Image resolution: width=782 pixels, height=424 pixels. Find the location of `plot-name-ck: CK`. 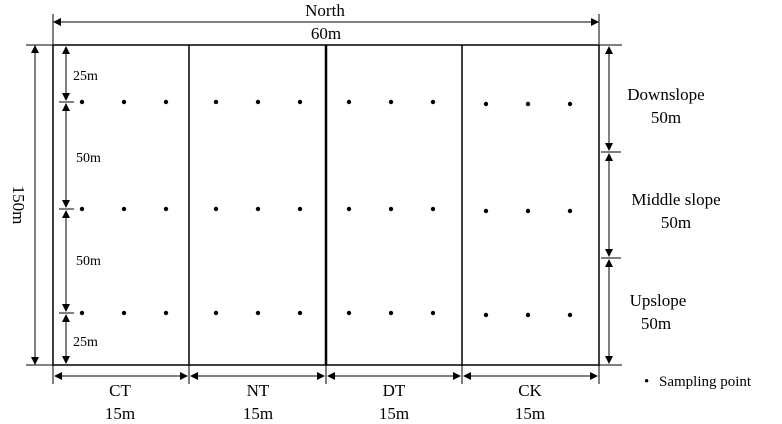

plot-name-ck: CK is located at coordinates (530, 390).